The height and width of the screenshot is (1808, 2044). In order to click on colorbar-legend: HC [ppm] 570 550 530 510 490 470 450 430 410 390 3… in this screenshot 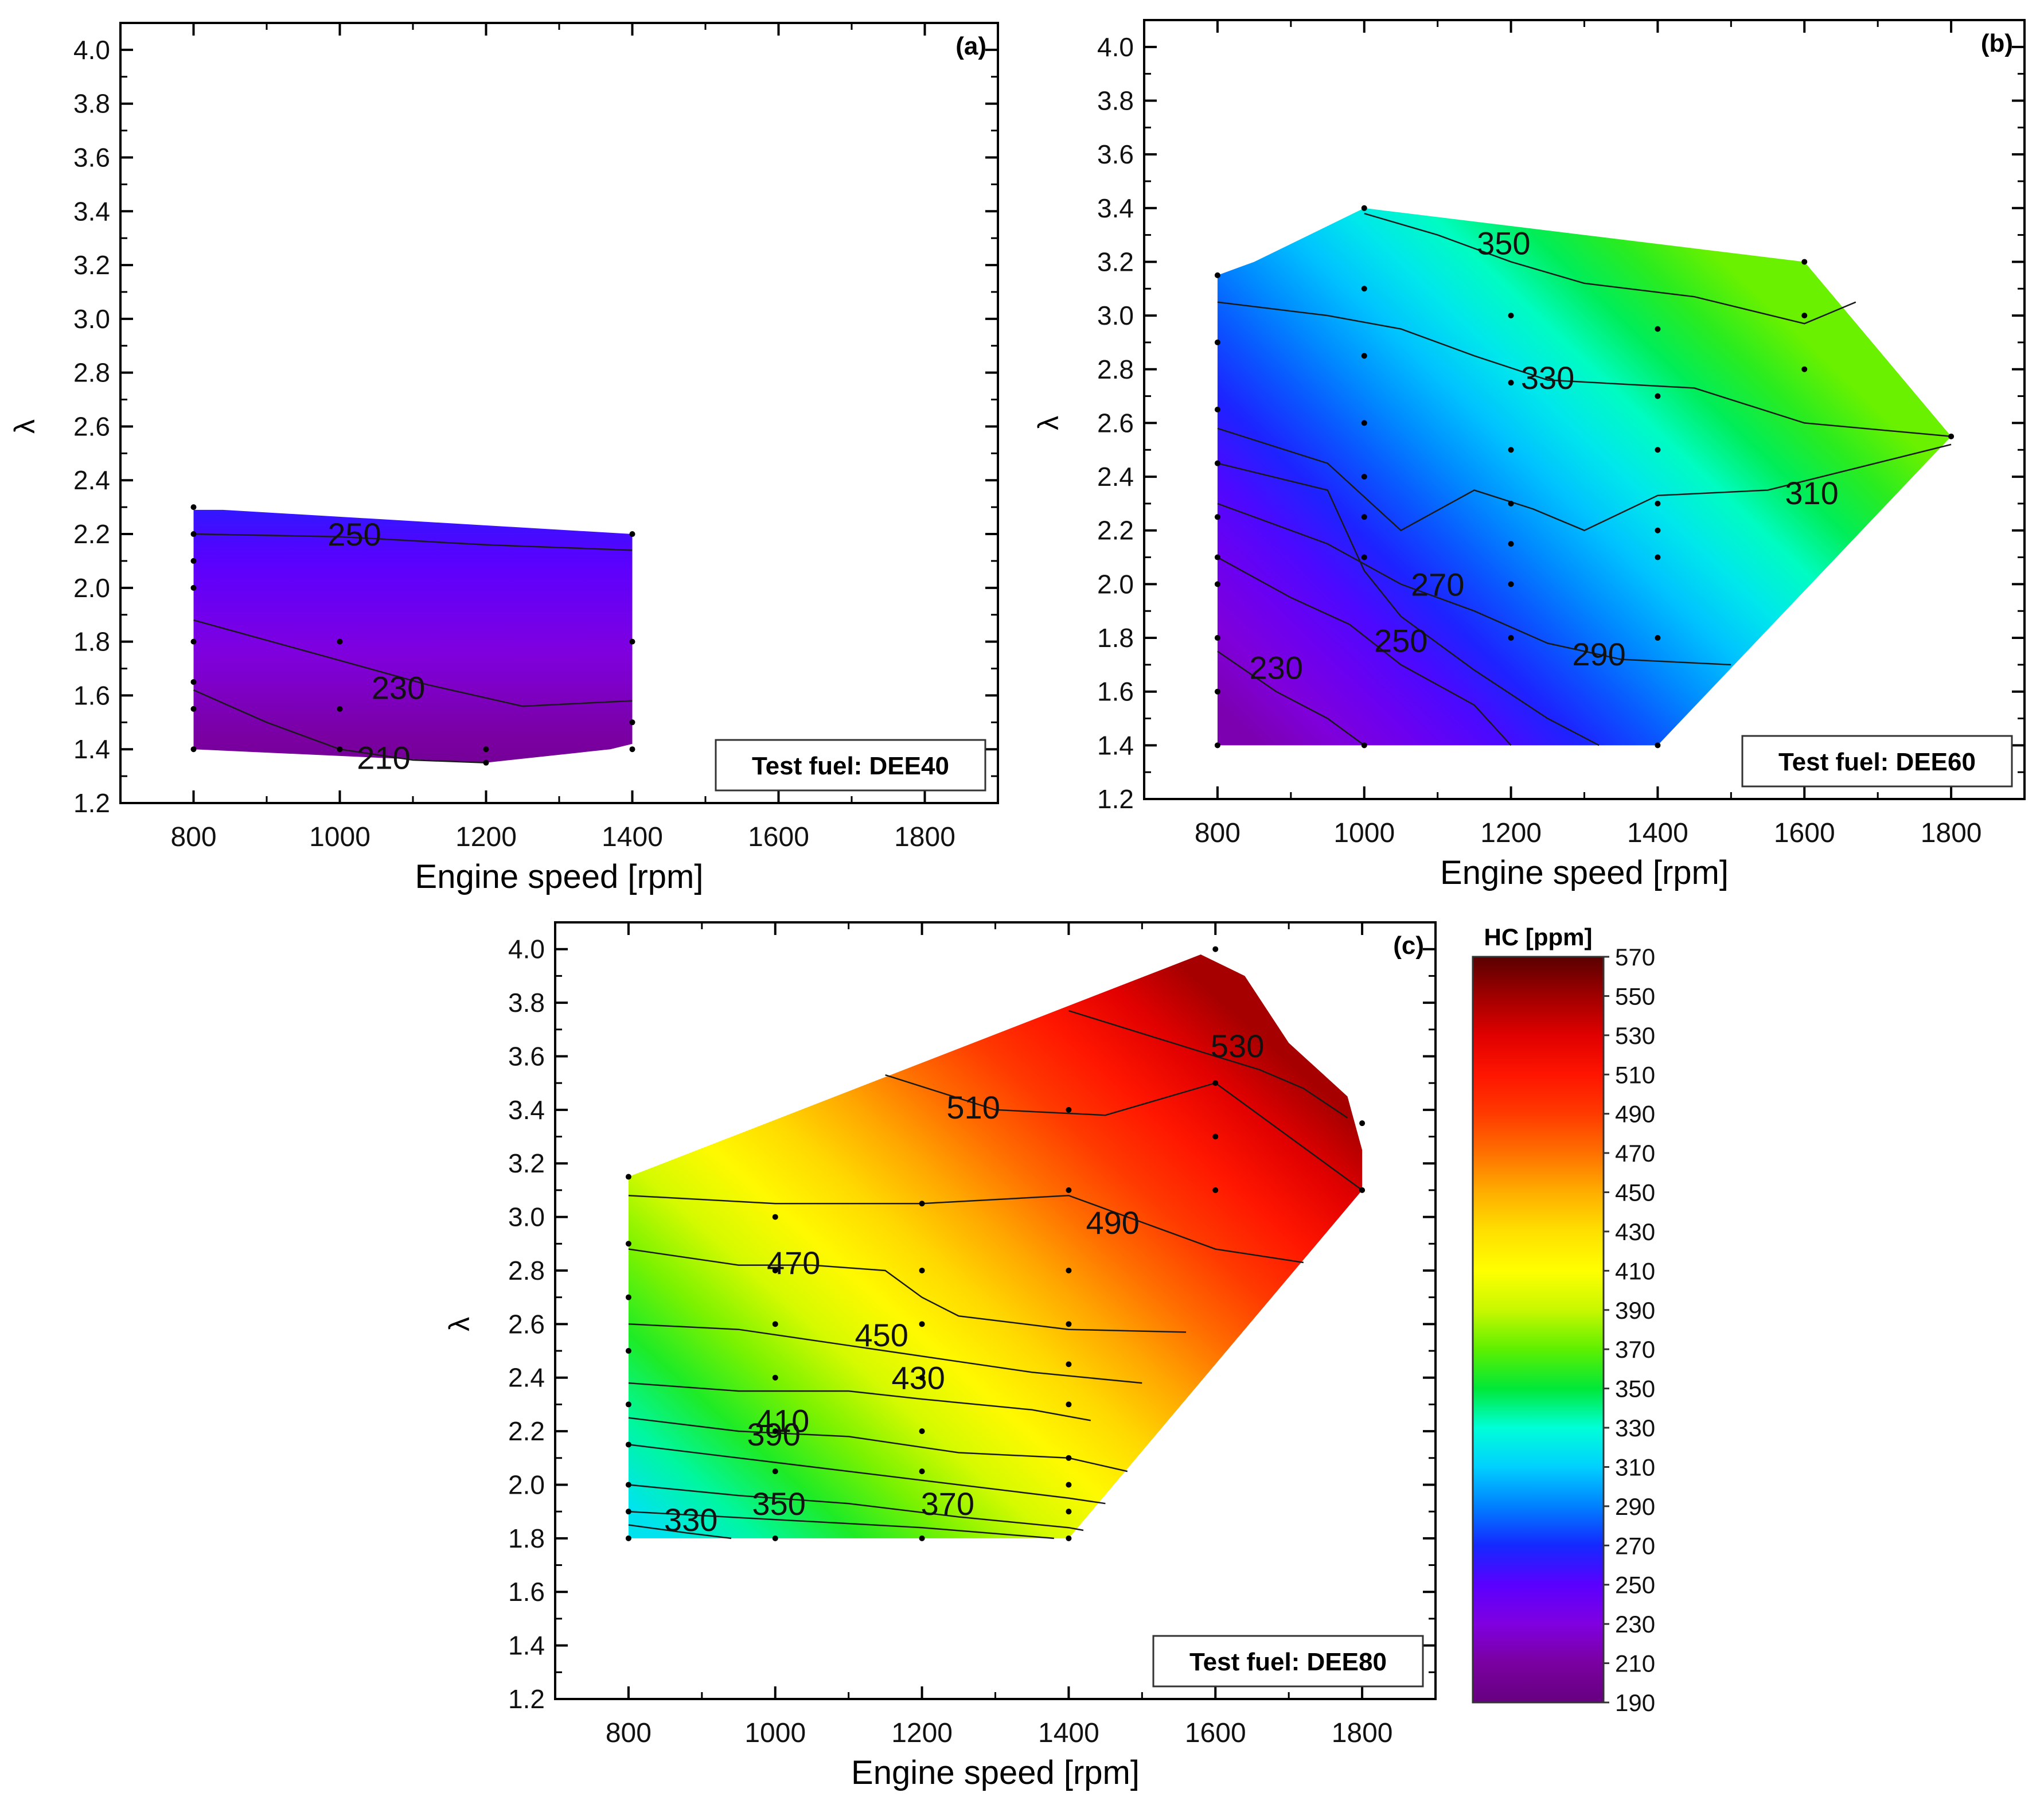, I will do `click(1564, 1320)`.